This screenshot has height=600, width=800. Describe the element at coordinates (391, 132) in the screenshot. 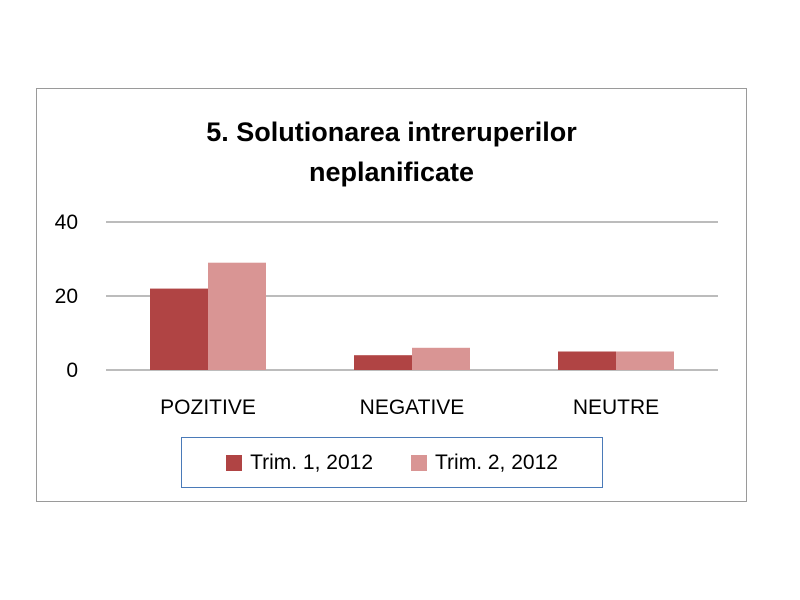

I see `chart-title-line-1: 5. Solutionarea intreruperilor` at that location.